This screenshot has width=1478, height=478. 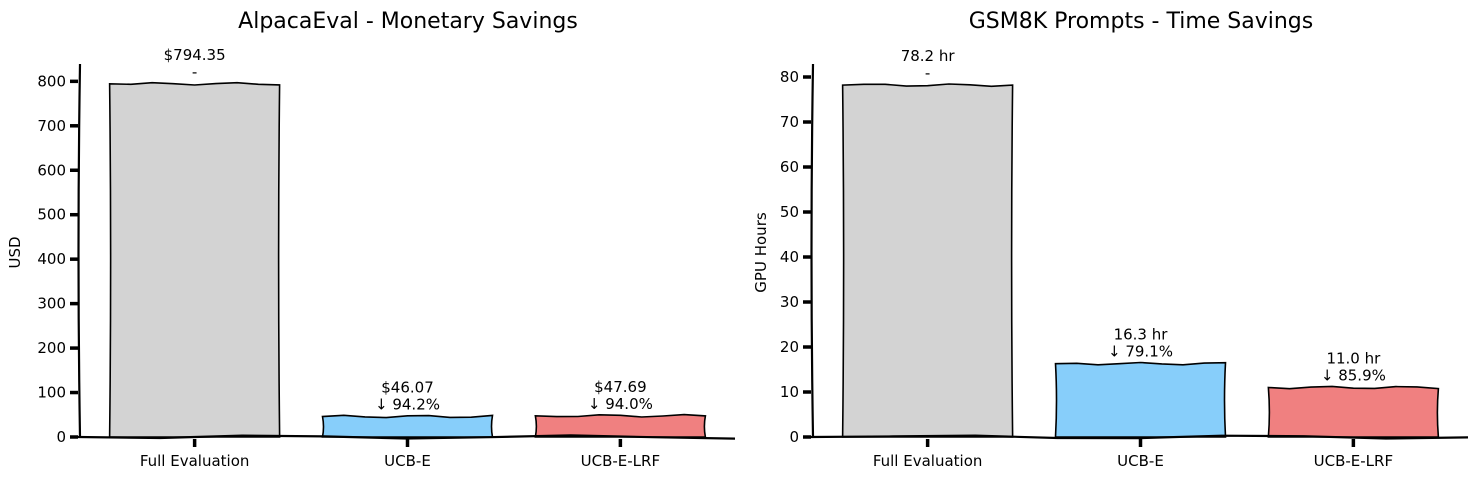 What do you see at coordinates (51, 259) in the screenshot?
I see `y-tick-label: 400` at bounding box center [51, 259].